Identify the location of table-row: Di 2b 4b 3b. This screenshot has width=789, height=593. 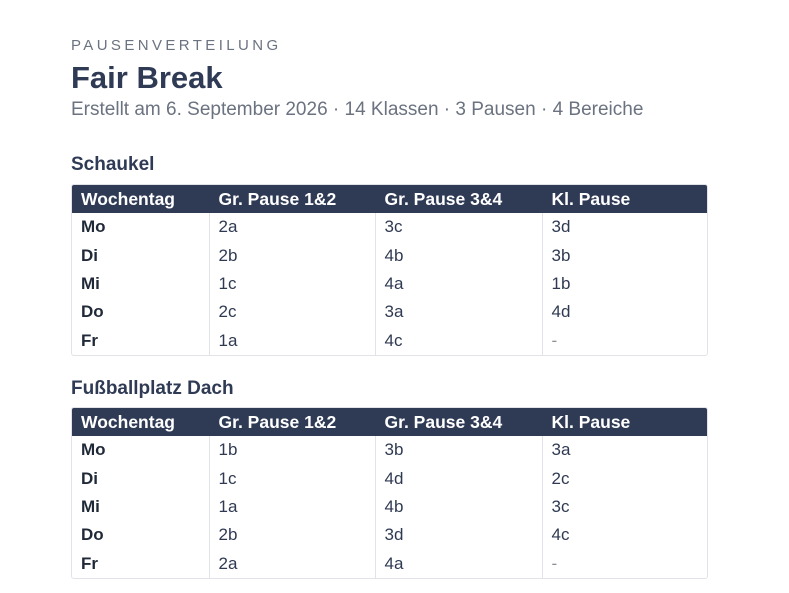
(389, 255).